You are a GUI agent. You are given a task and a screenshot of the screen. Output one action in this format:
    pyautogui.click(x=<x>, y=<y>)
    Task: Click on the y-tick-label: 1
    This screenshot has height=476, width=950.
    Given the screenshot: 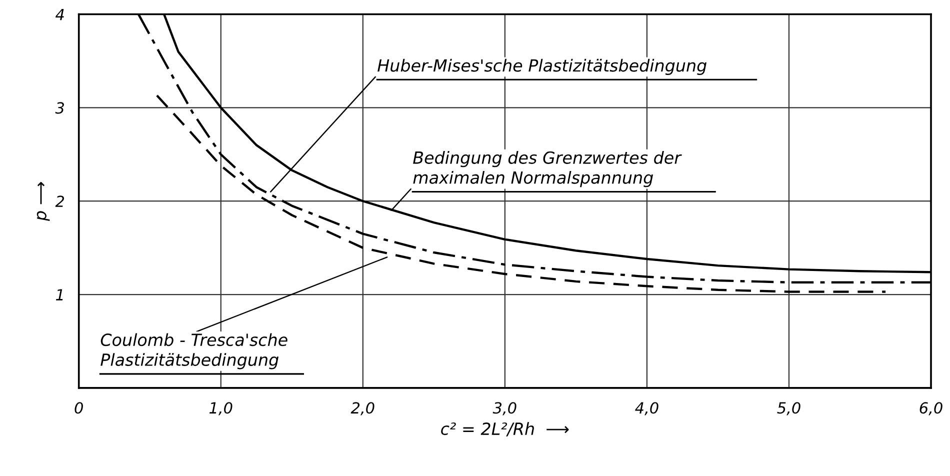 What is the action you would take?
    pyautogui.click(x=59, y=294)
    